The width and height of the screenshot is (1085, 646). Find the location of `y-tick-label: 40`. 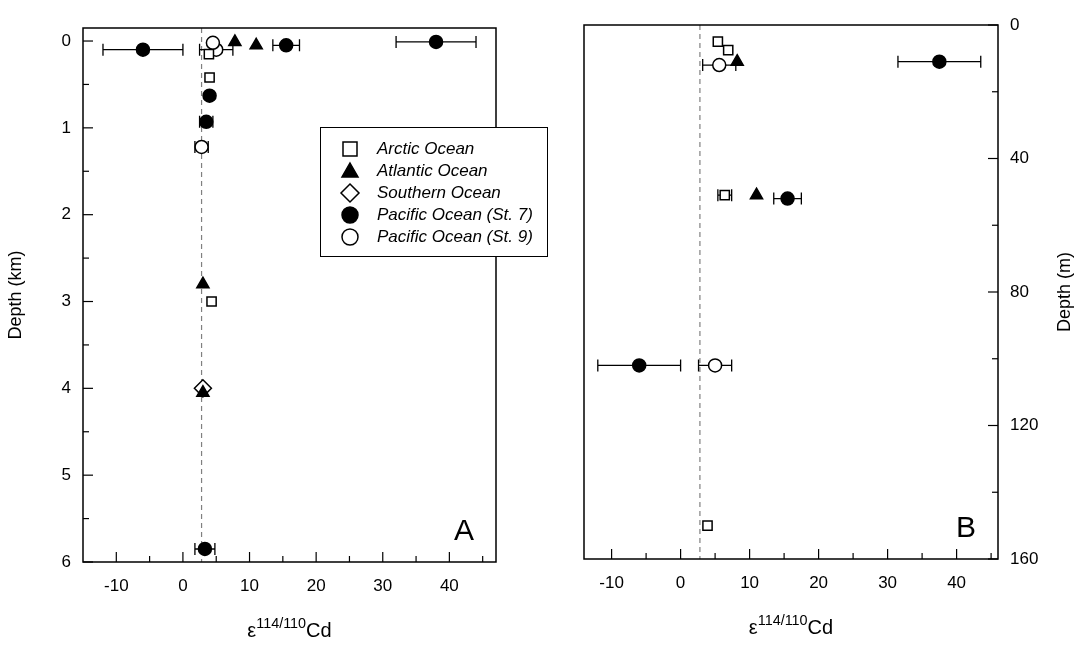

y-tick-label: 40 is located at coordinates (1019, 158).